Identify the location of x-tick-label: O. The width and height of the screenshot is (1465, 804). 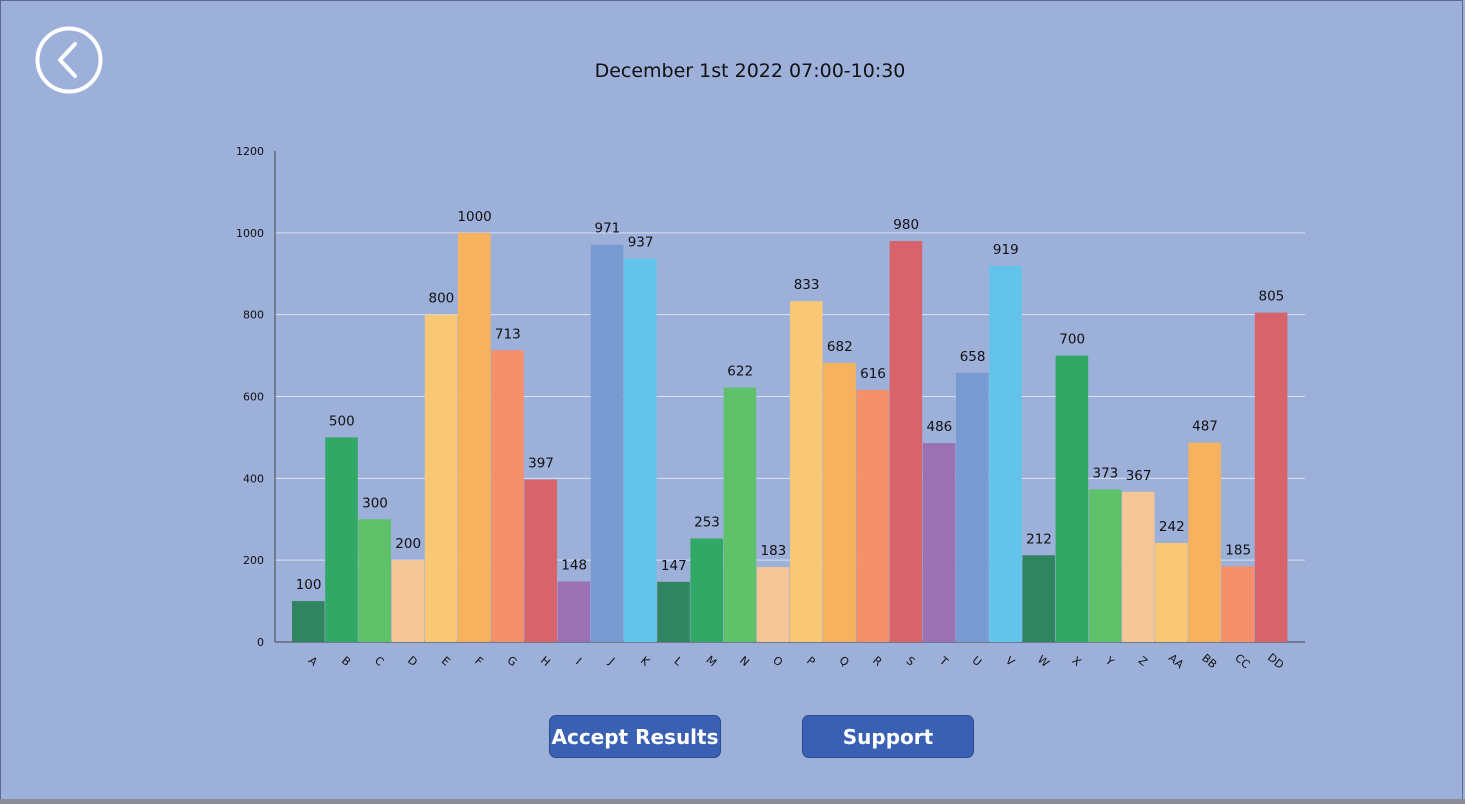
(777, 662).